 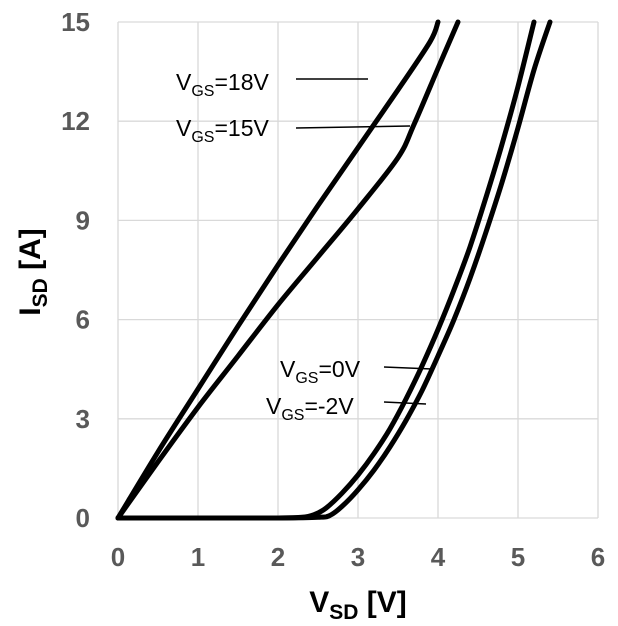 I want to click on y-tick-labels: 0 3 6 9 12 15, so click(x=75, y=270).